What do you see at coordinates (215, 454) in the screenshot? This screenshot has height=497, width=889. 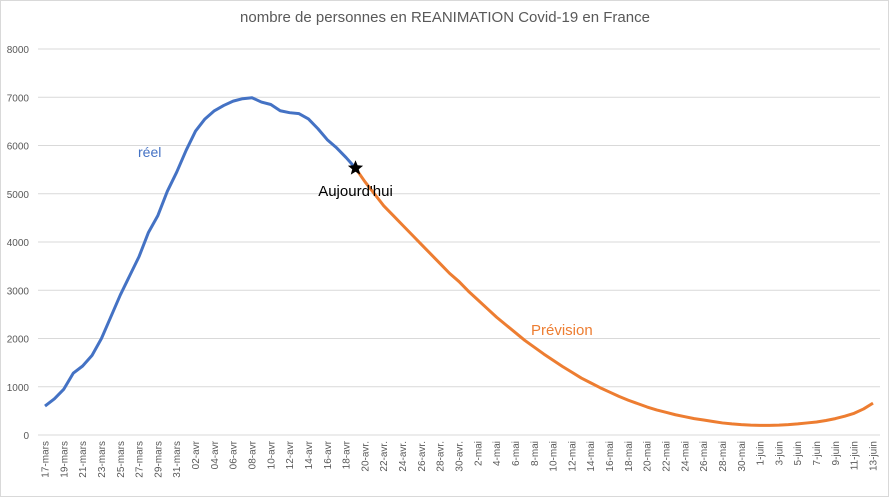 I see `x-tick-label: 04-avr` at bounding box center [215, 454].